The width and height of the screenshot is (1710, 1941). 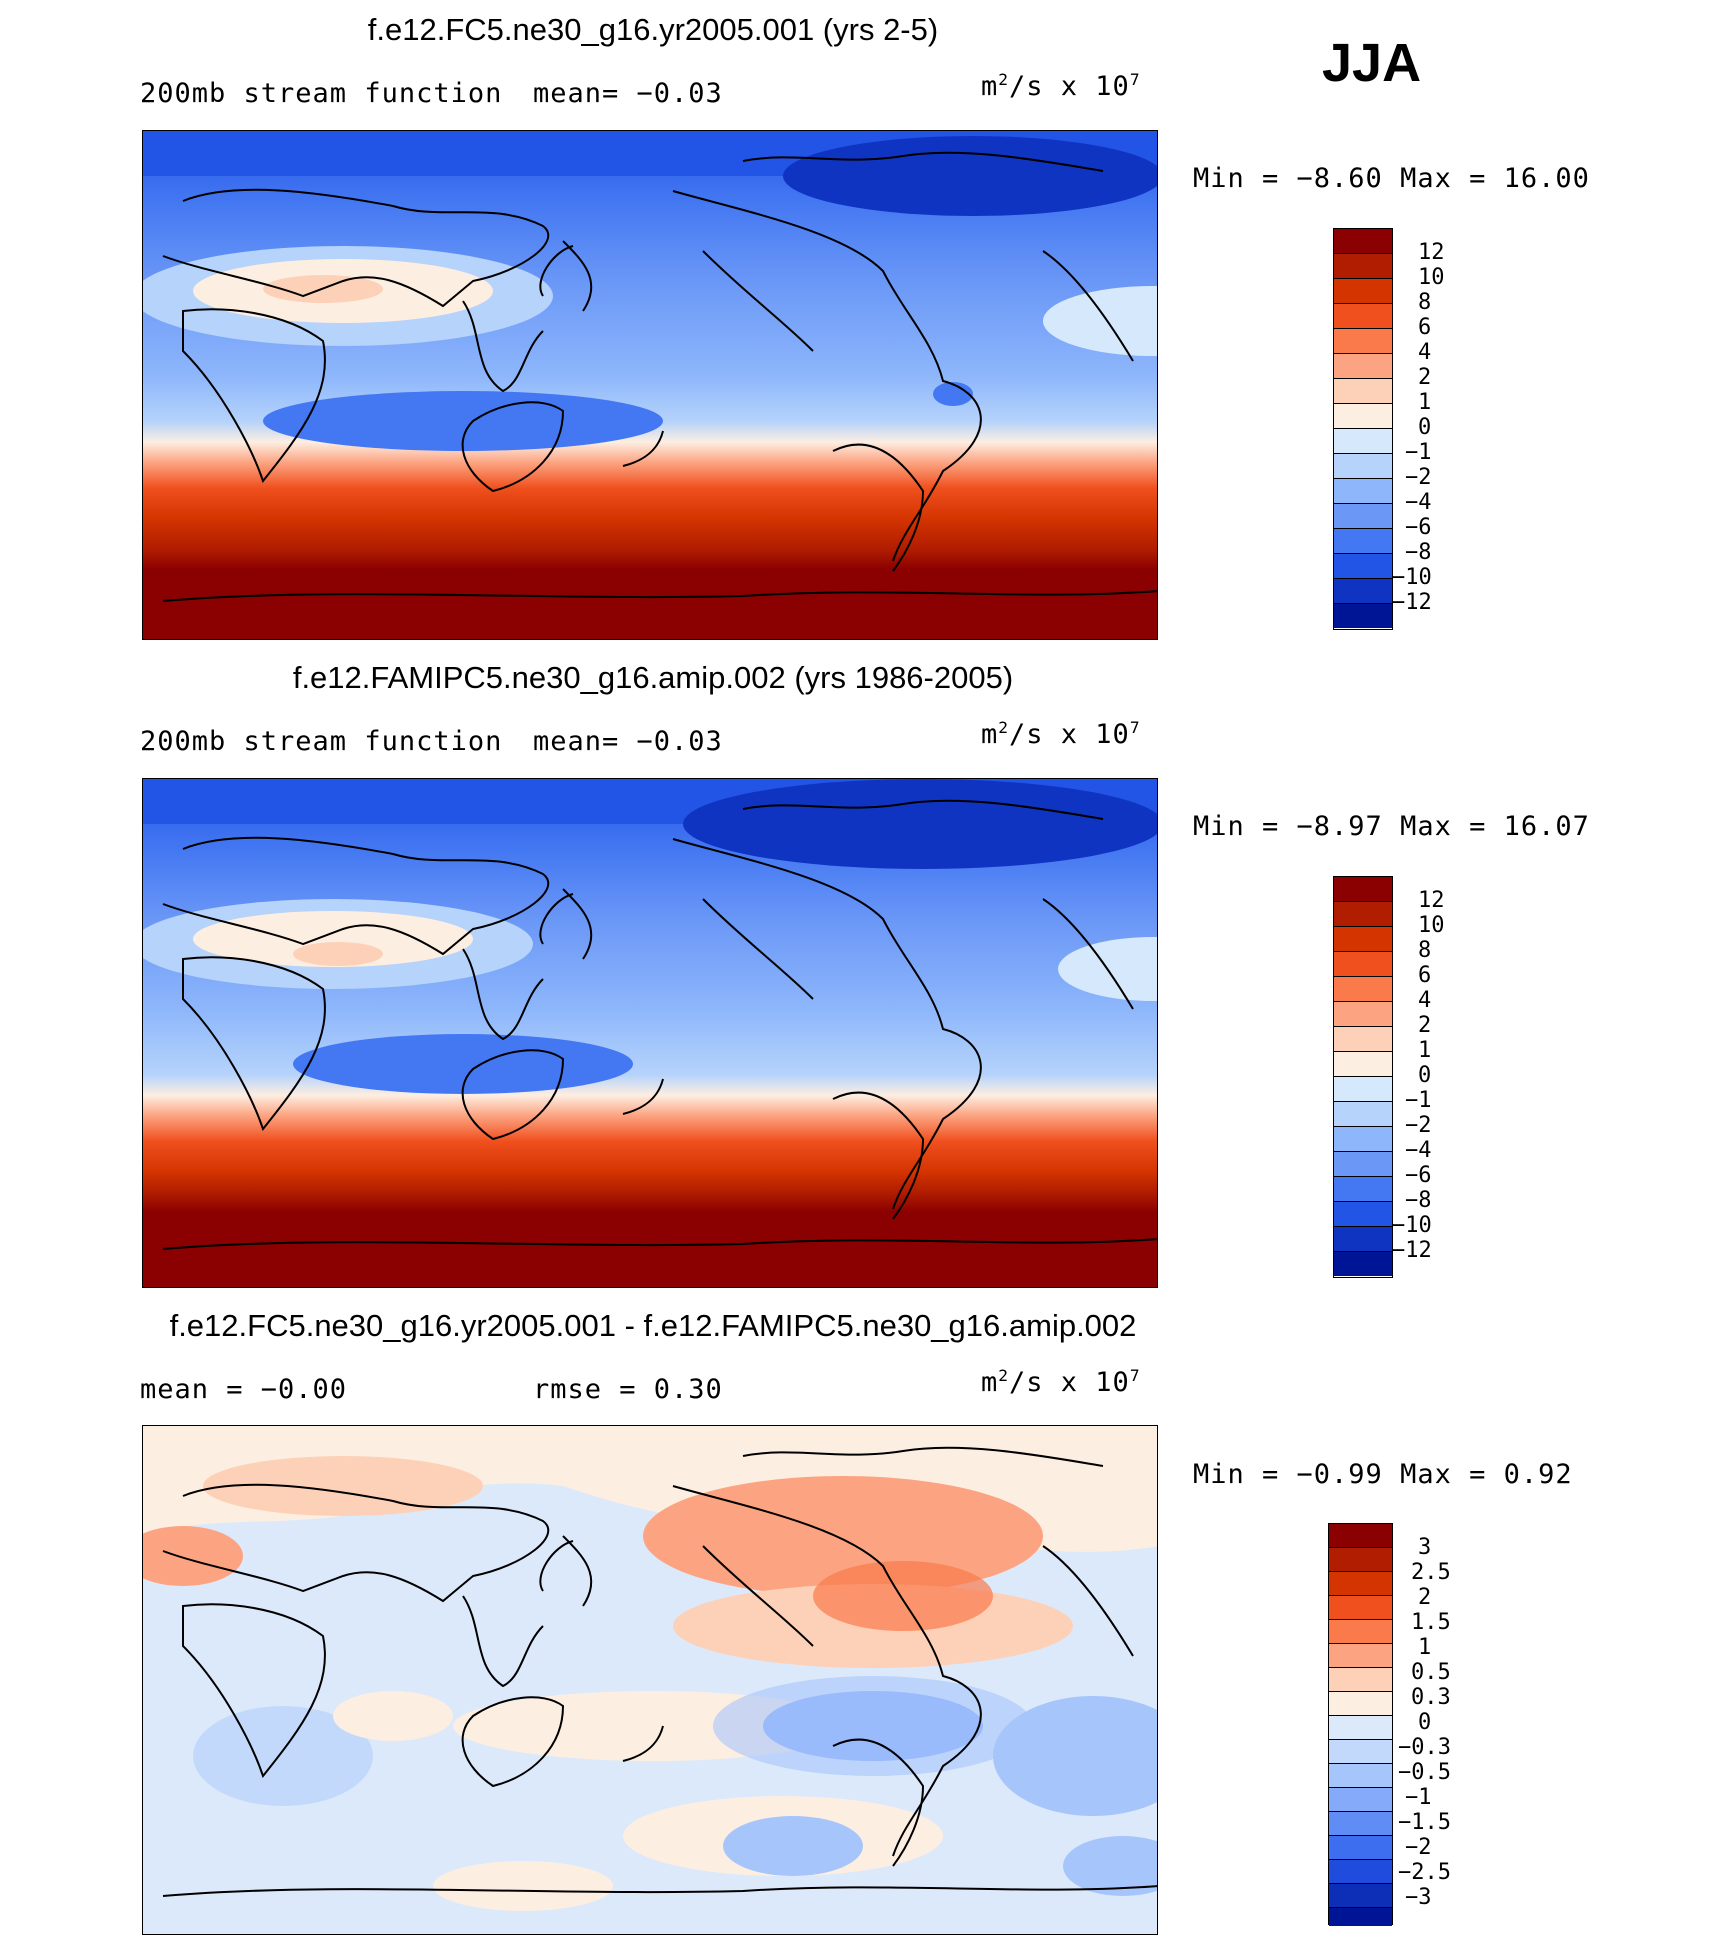 I want to click on atlantic-anomaly-core, so click(x=903, y=1596).